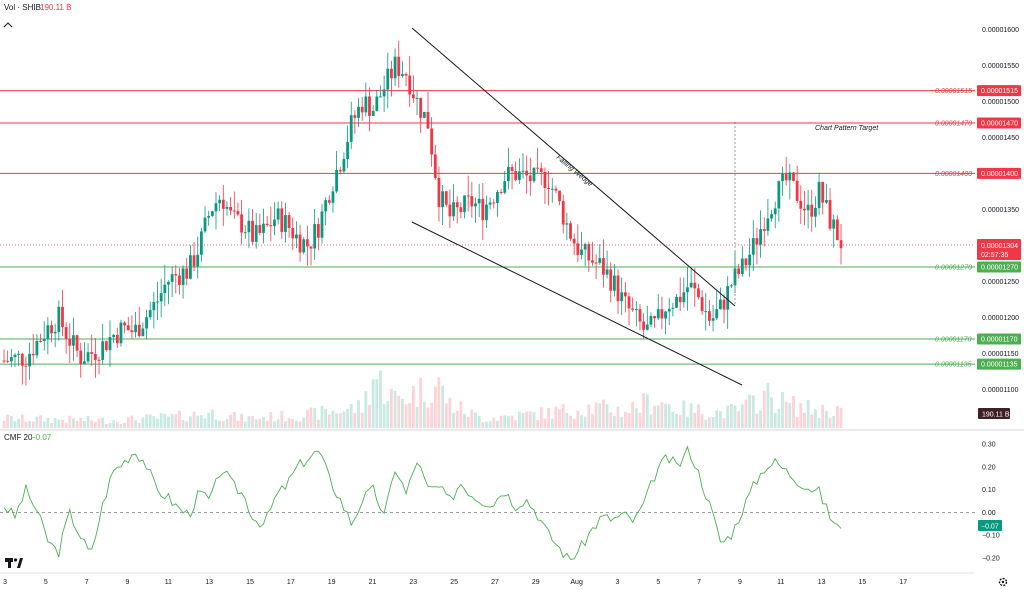 This screenshot has height=590, width=1024. I want to click on collapse-icon, so click(8, 25).